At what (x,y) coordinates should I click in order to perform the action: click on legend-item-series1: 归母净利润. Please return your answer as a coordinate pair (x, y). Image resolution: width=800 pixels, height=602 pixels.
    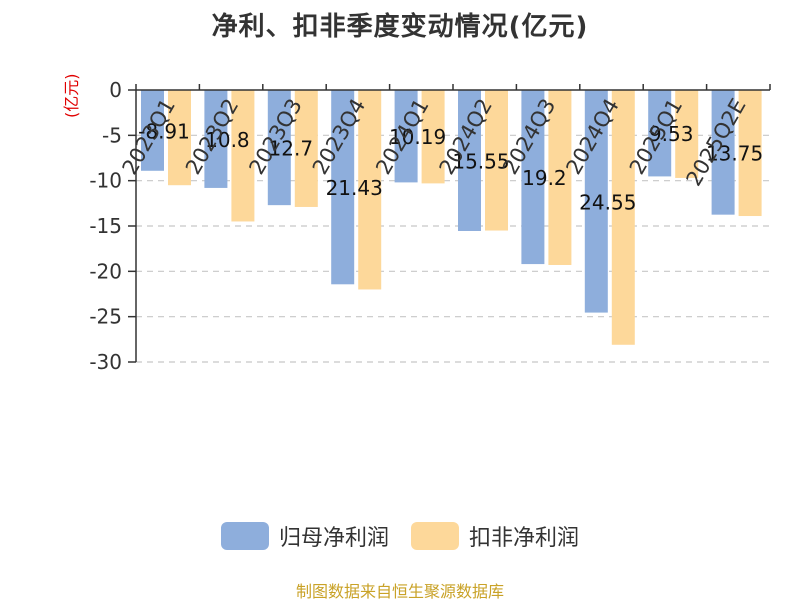
    Looking at the image, I should click on (304, 536).